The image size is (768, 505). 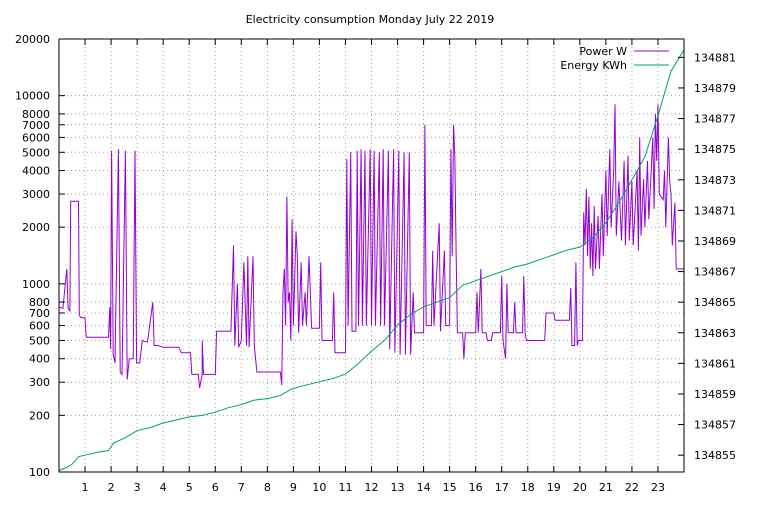 What do you see at coordinates (36, 227) in the screenshot?
I see `y-left-tick-label: 2000` at bounding box center [36, 227].